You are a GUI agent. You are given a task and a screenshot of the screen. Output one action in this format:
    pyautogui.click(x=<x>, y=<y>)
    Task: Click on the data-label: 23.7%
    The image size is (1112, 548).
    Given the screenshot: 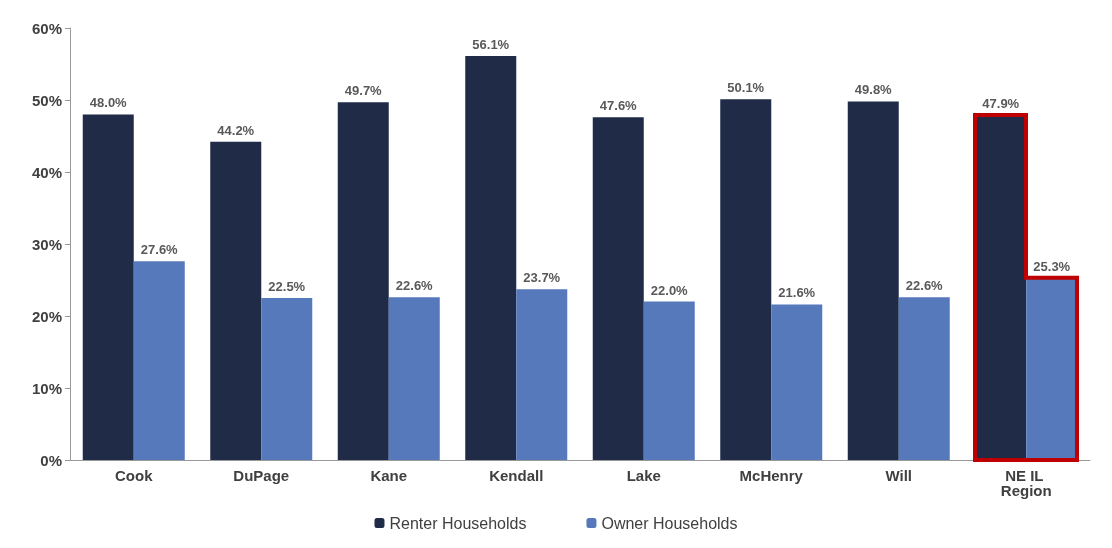 What is the action you would take?
    pyautogui.click(x=542, y=278)
    